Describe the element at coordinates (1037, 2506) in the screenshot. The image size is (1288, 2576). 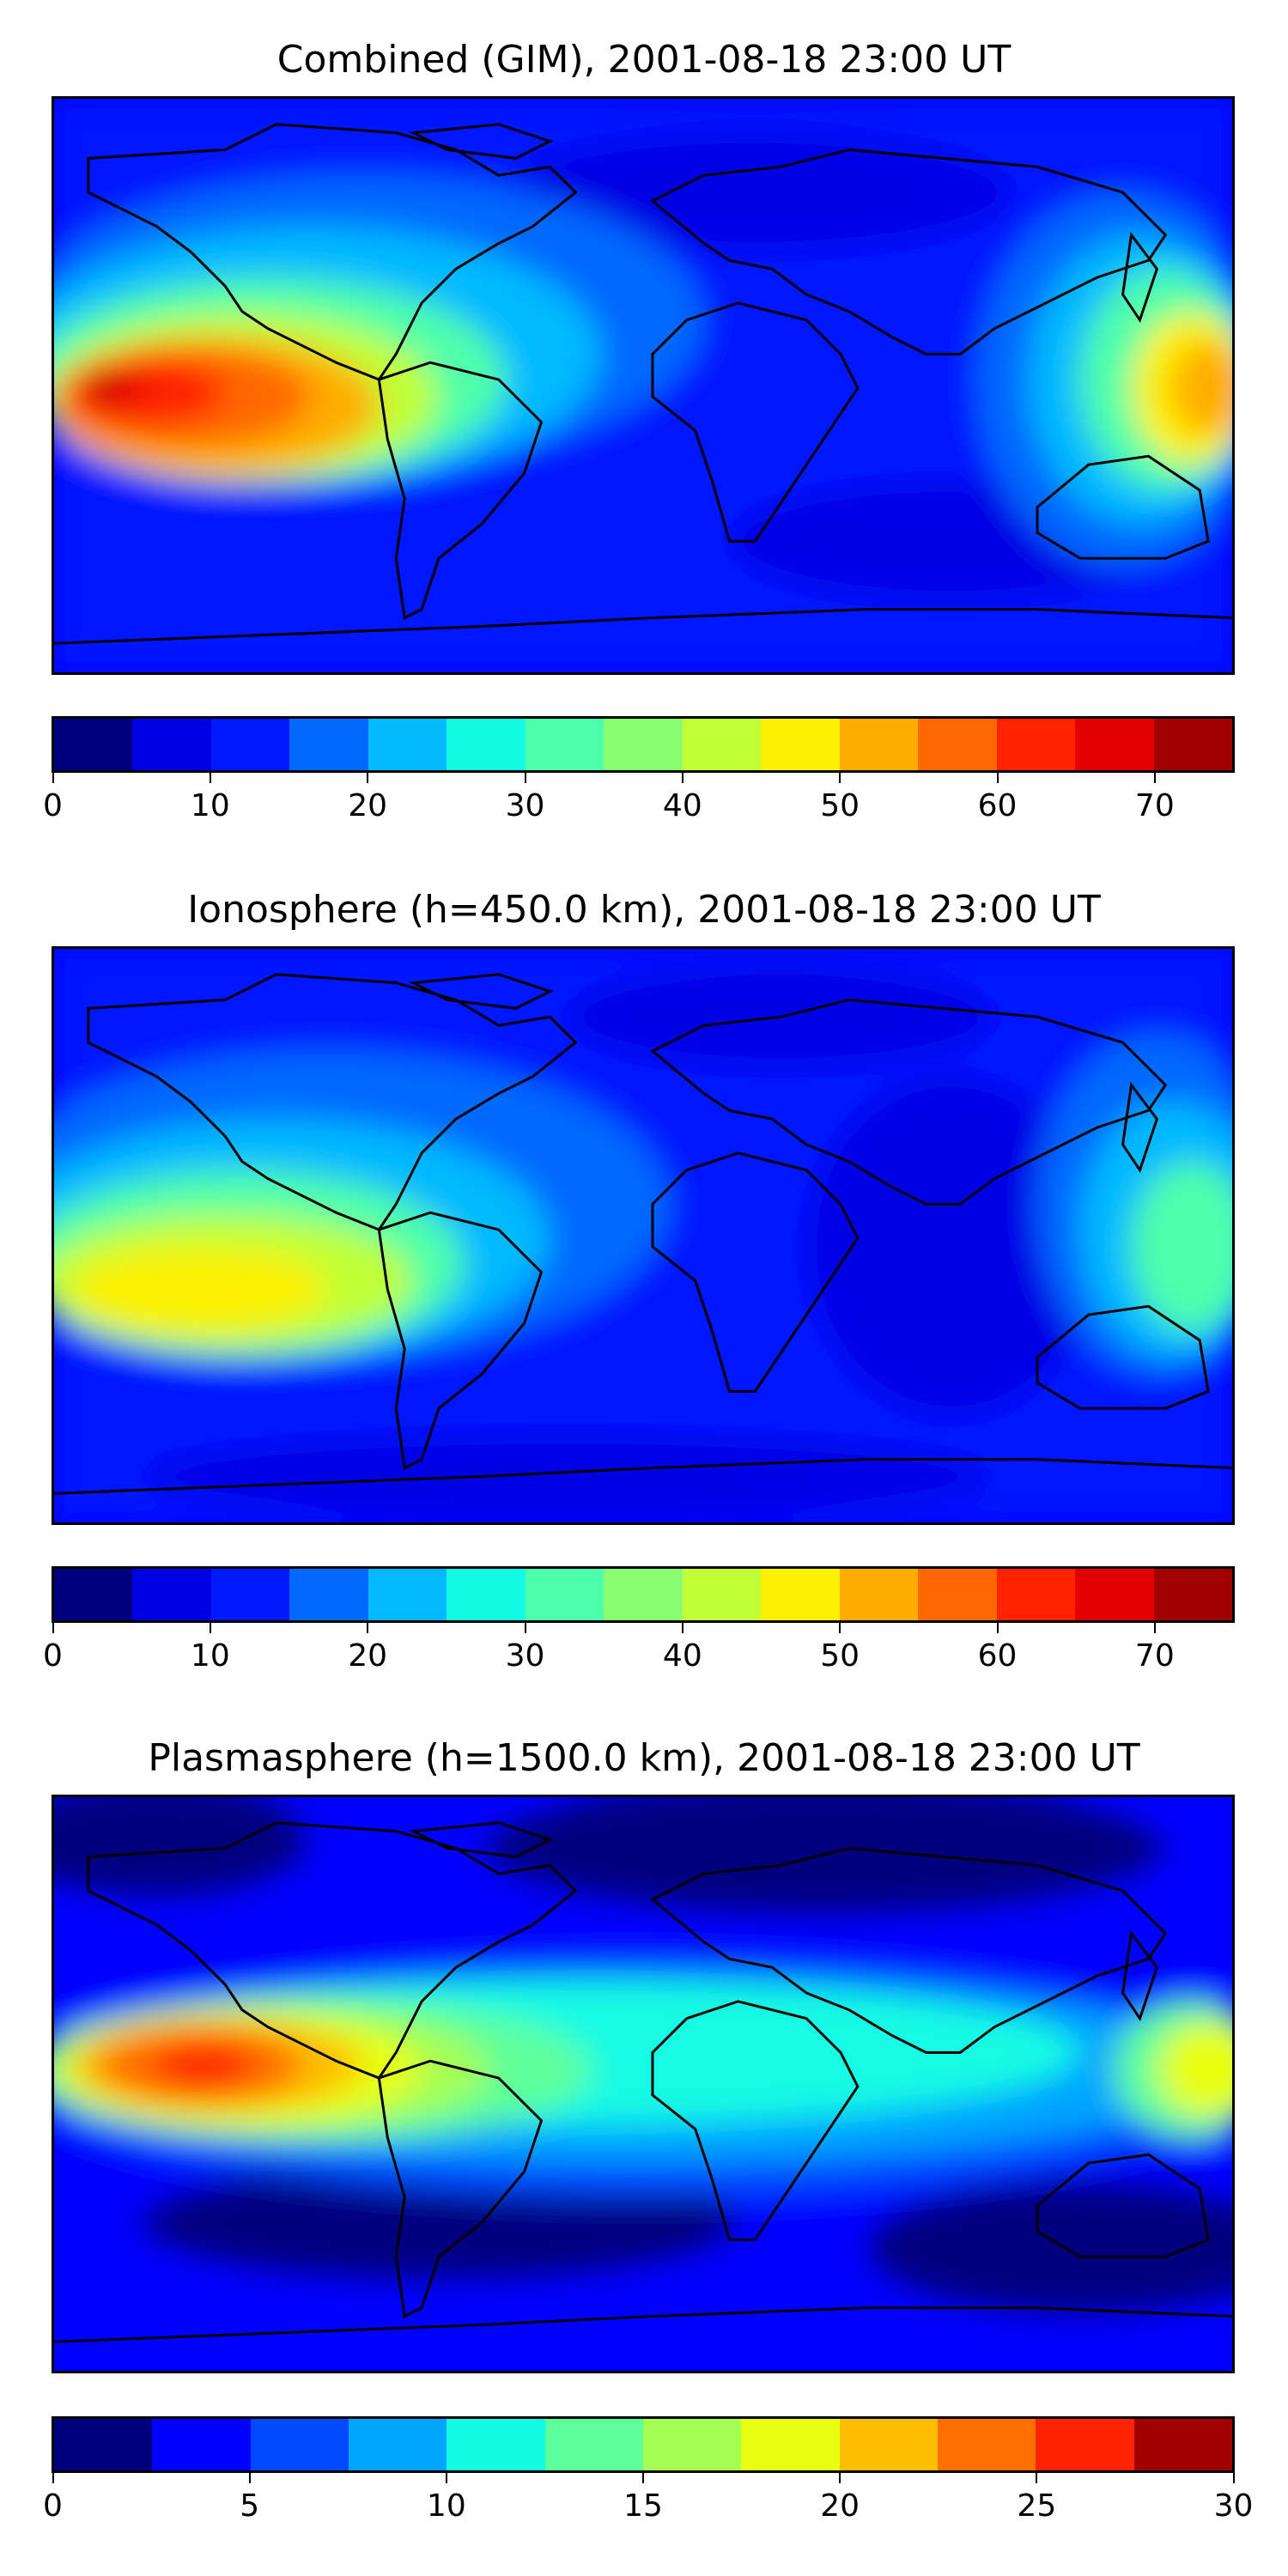
I see `colorbar-tick-label: 25` at that location.